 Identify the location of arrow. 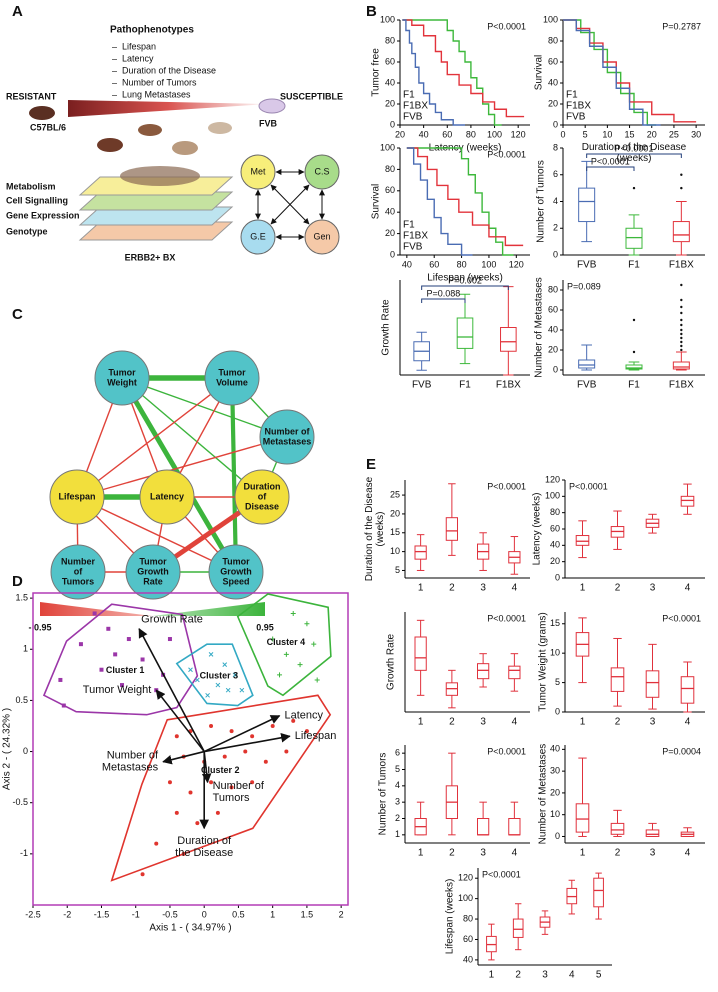
(290, 204).